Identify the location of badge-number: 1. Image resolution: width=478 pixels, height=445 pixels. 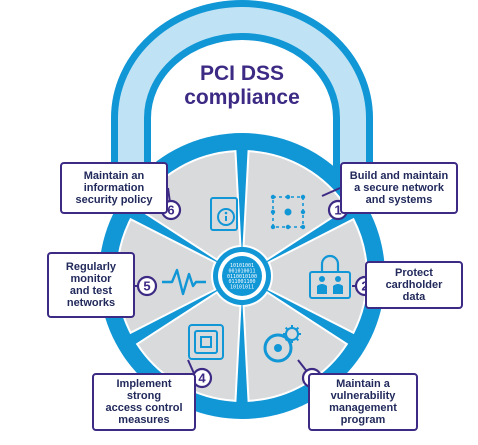
(337, 210).